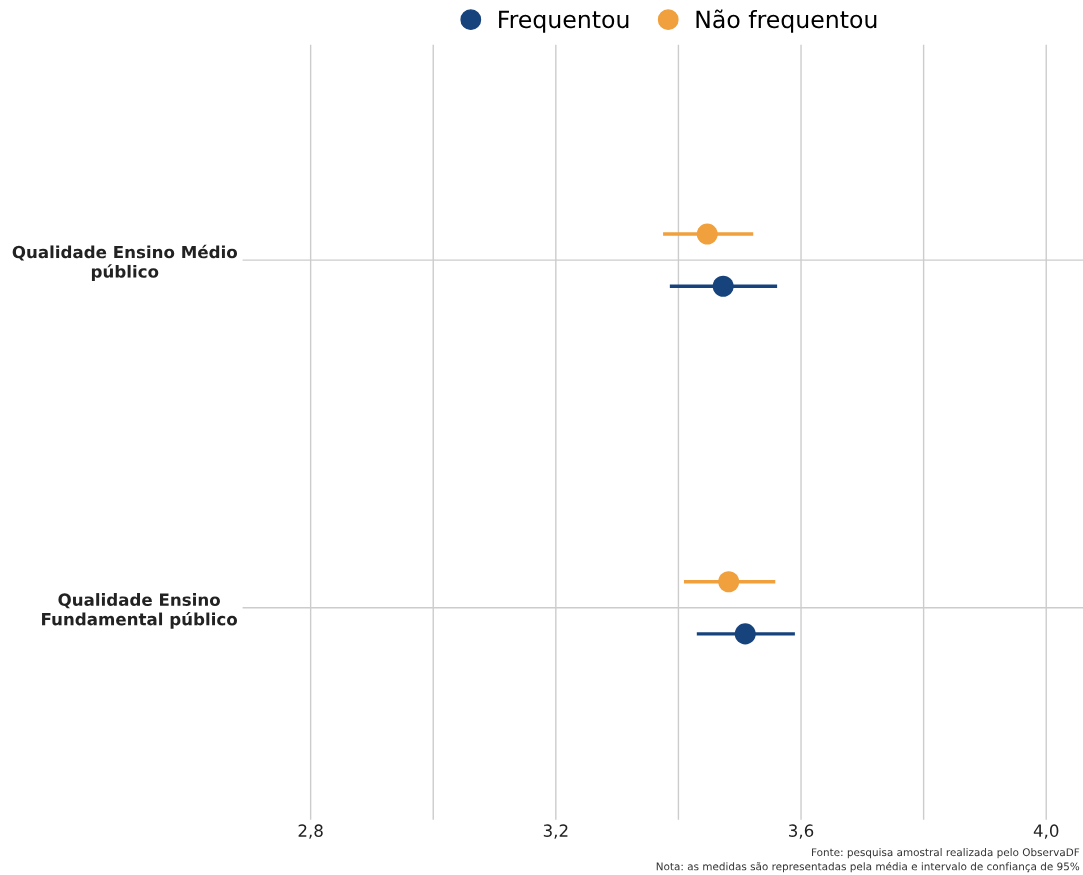  What do you see at coordinates (786, 21) in the screenshot?
I see `legend-label: Não frequentou` at bounding box center [786, 21].